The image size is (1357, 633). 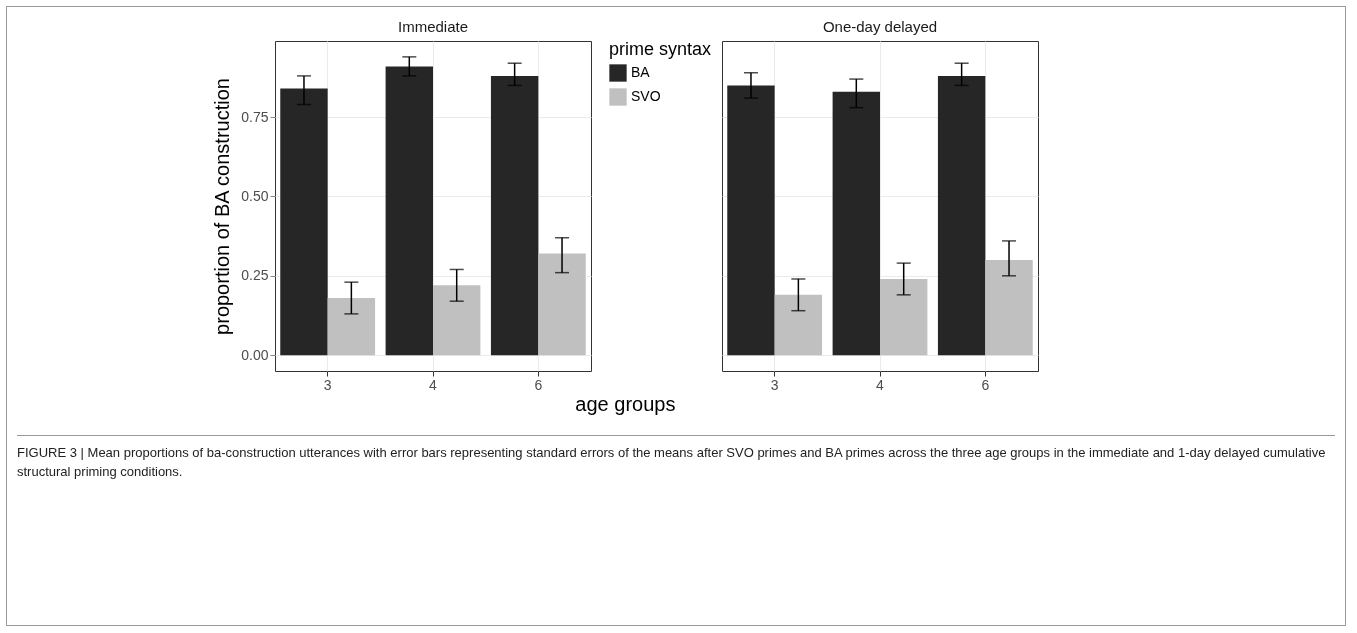 What do you see at coordinates (880, 26) in the screenshot?
I see `chart-title: One-day delayed` at bounding box center [880, 26].